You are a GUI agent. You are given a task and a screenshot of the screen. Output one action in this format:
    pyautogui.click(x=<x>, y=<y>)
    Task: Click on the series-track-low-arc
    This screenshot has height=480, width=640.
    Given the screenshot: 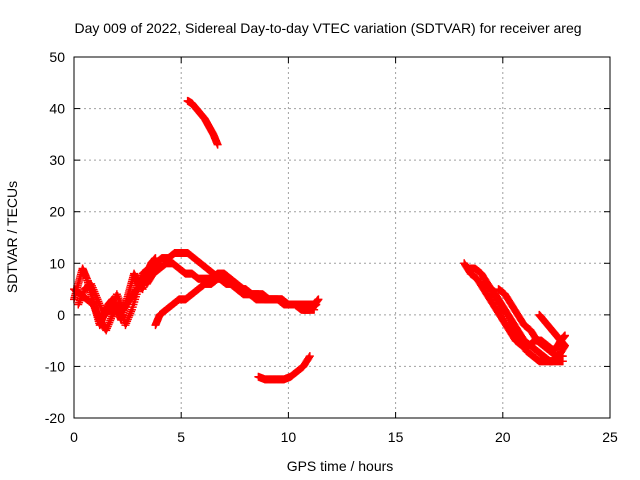 What is the action you would take?
    pyautogui.click(x=284, y=368)
    